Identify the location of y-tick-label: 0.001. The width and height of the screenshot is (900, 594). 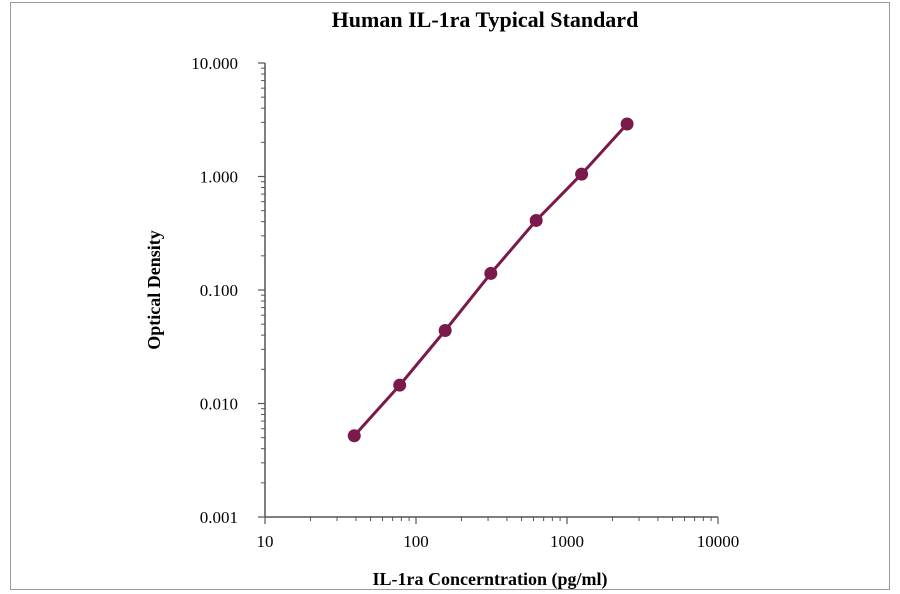
(219, 517).